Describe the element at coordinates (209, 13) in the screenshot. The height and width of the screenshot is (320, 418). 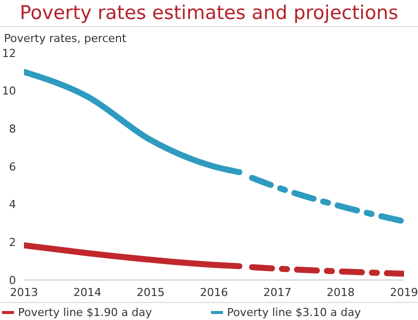
I see `chart-title: Poverty rates estimates and projections` at that location.